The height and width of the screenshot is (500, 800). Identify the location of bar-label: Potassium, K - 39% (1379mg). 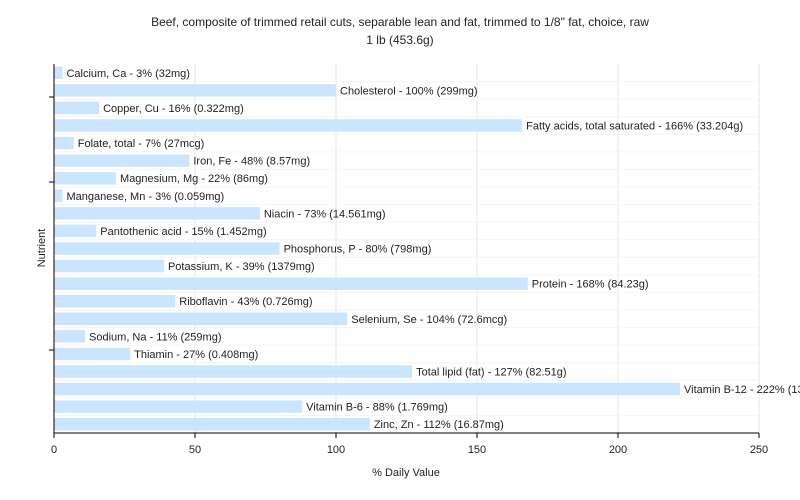
(241, 267).